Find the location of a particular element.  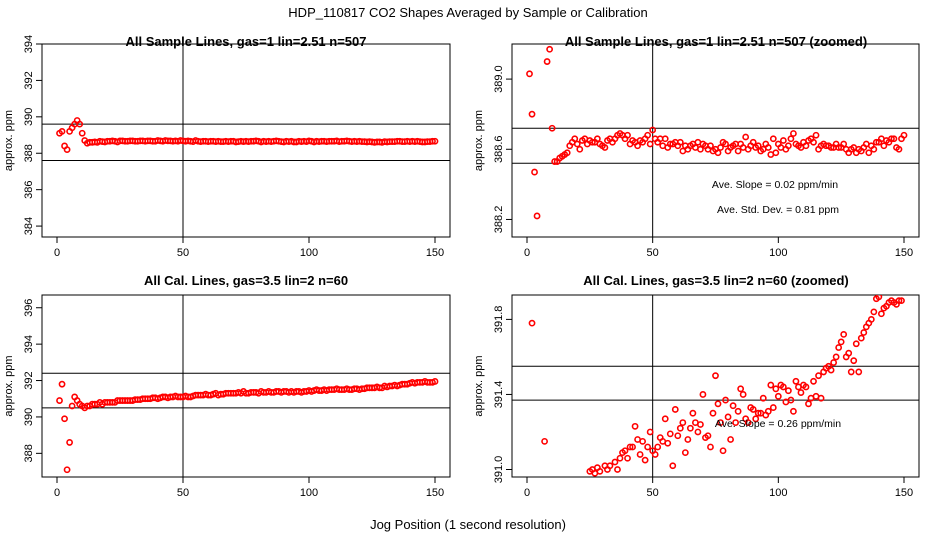

y-tick-label: 391.0 is located at coordinates (499, 470).